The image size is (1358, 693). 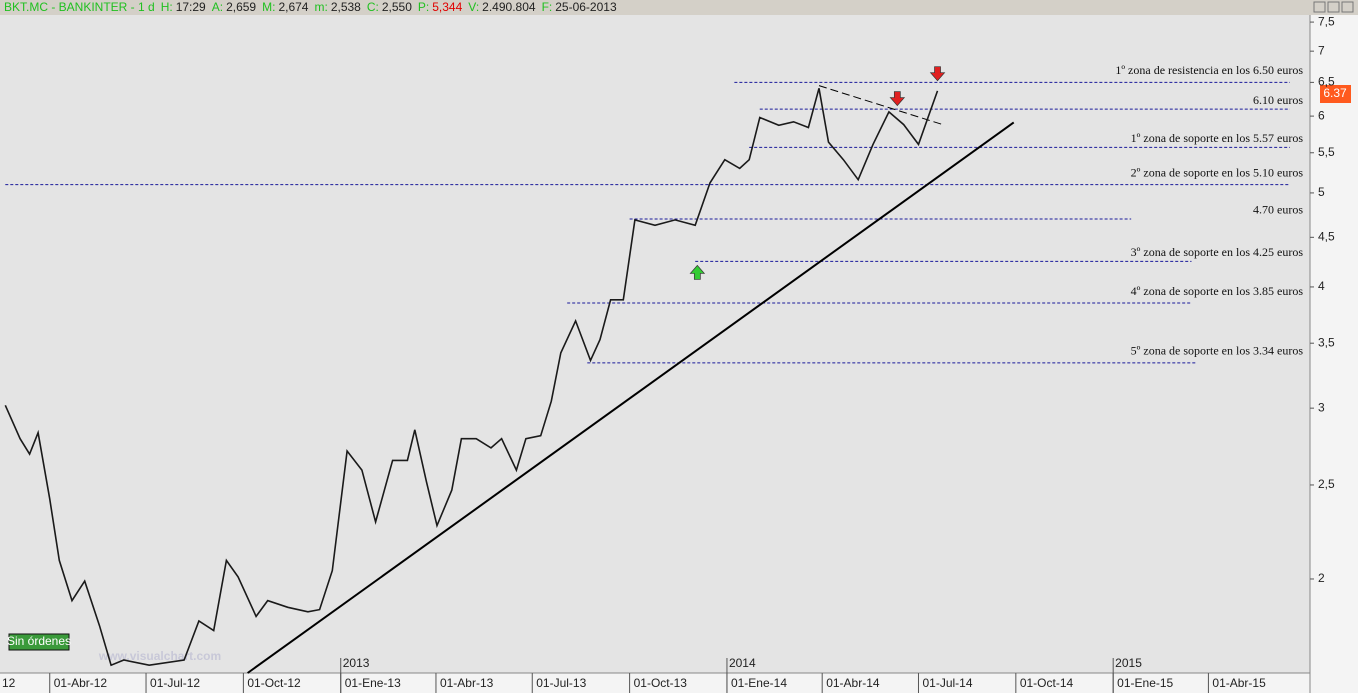 I want to click on header-key: m:, so click(x=320, y=7).